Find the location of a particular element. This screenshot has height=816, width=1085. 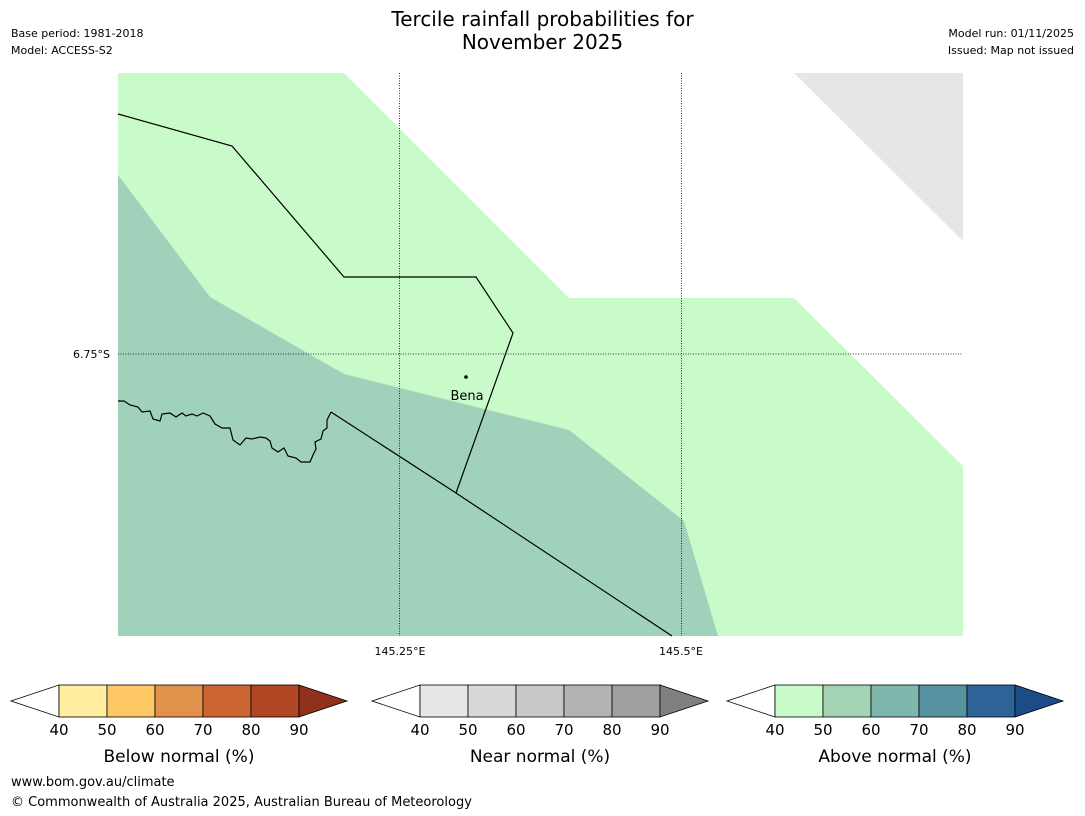

above-legend-title: Above normal (%) is located at coordinates (894, 757).